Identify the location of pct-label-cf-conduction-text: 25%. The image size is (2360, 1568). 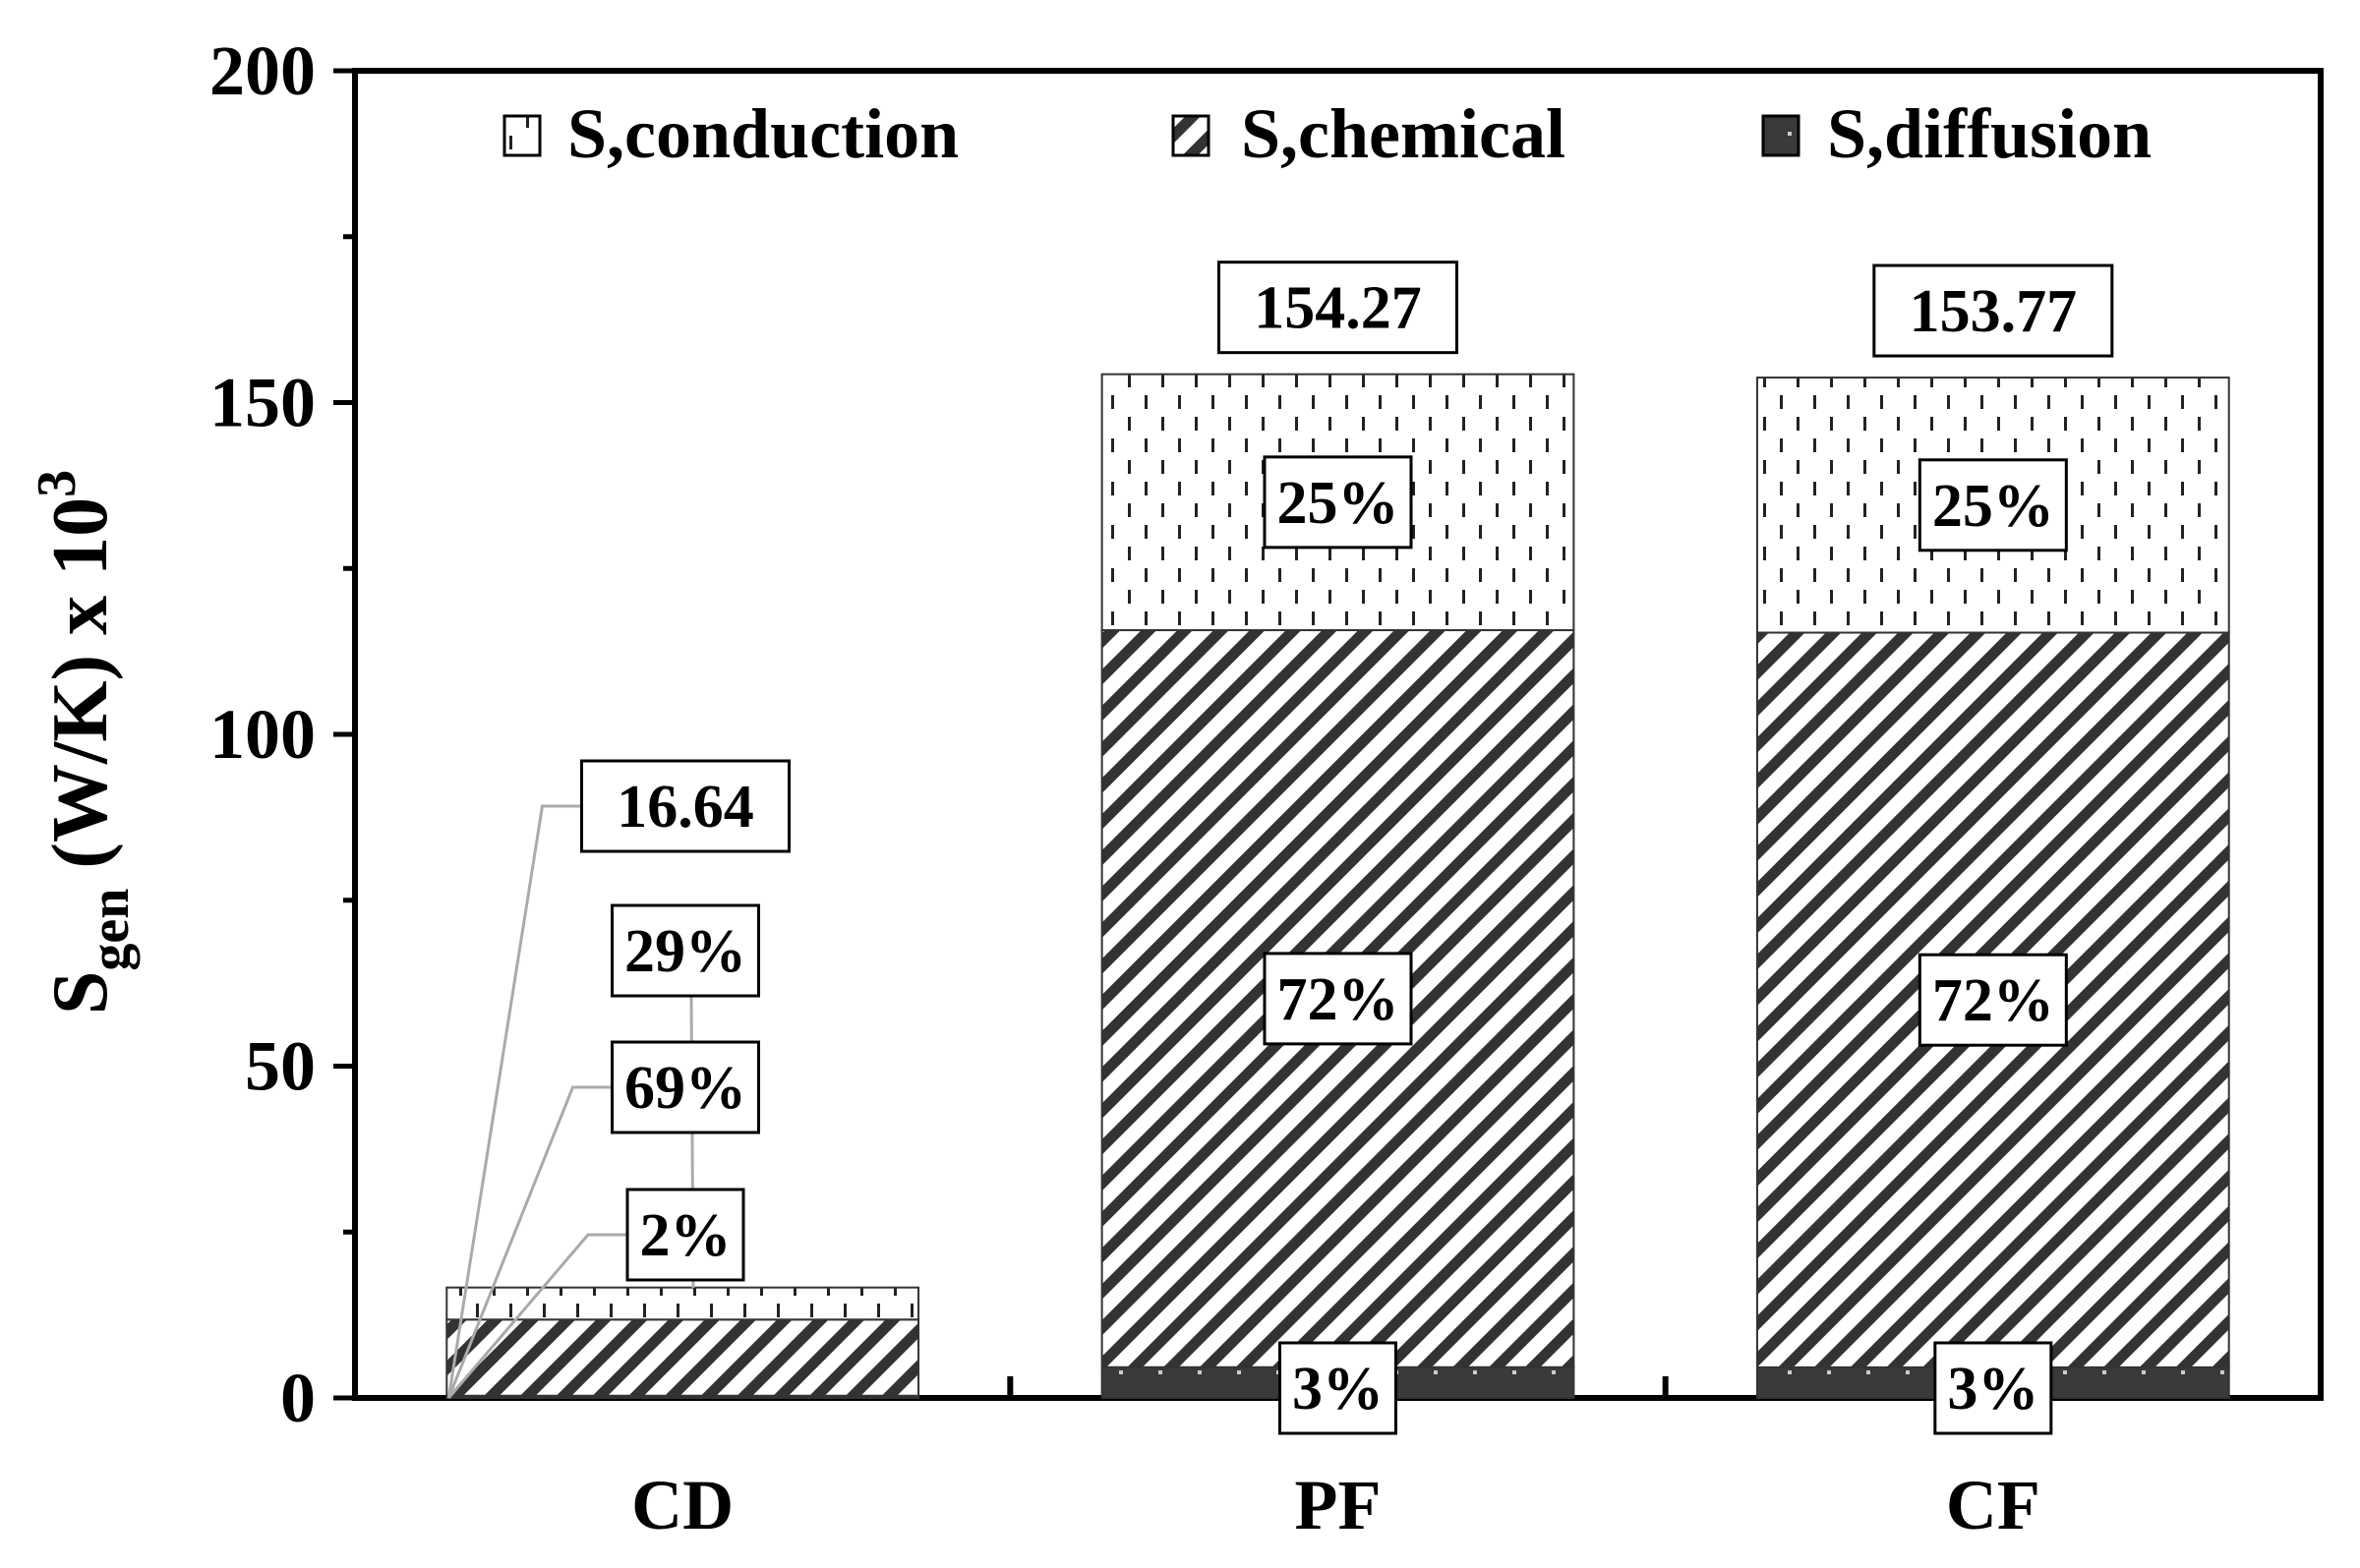
(1993, 507).